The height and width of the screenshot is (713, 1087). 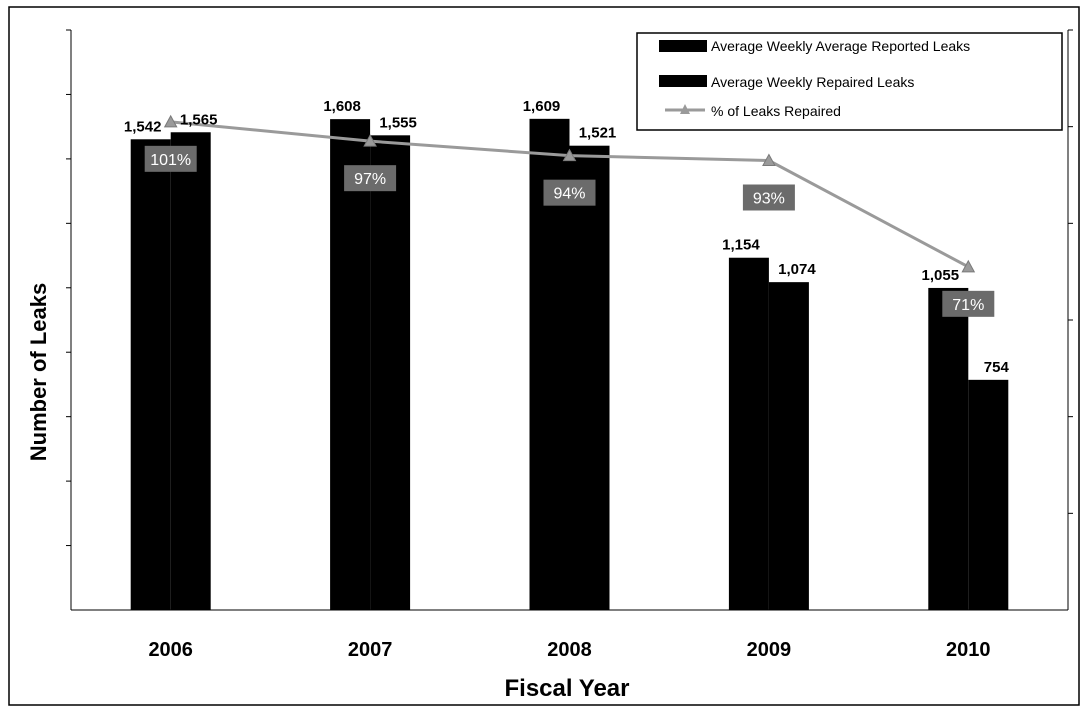 What do you see at coordinates (68, 288) in the screenshot?
I see `y-axis-ticks` at bounding box center [68, 288].